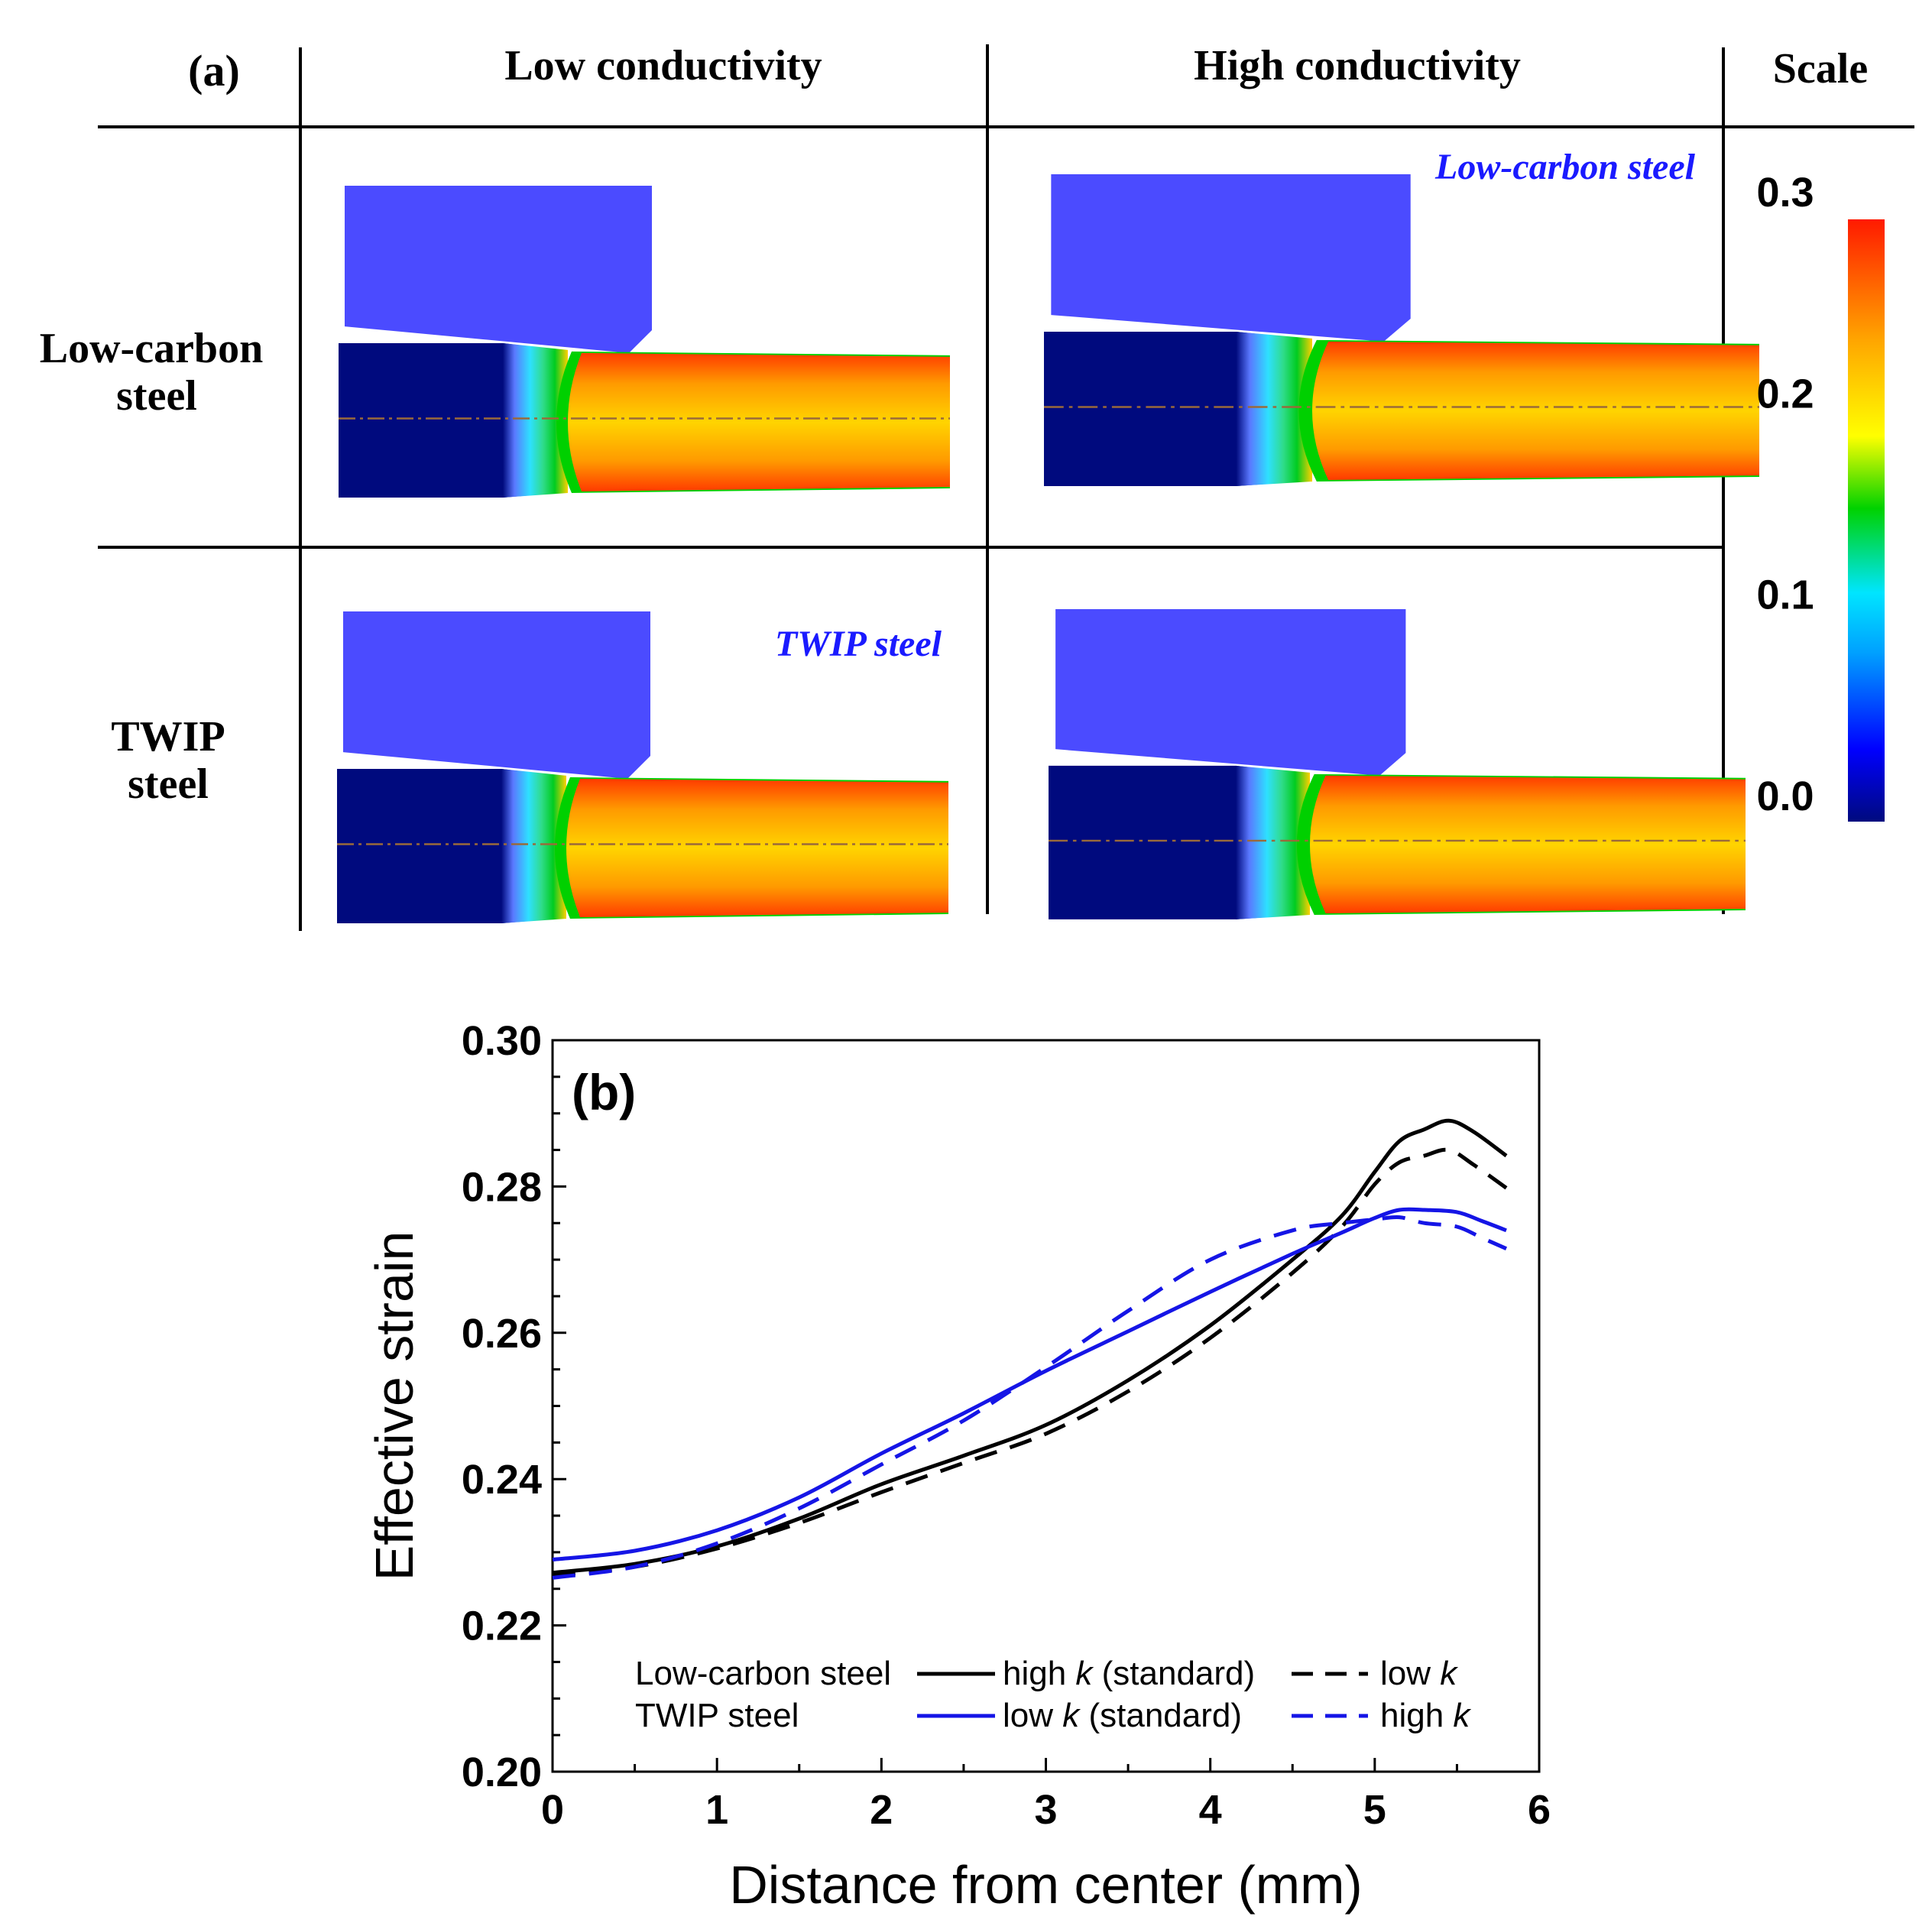 Image resolution: width=1932 pixels, height=1923 pixels. What do you see at coordinates (1785, 595) in the screenshot?
I see `colorbar-tick-label: 0.1` at bounding box center [1785, 595].